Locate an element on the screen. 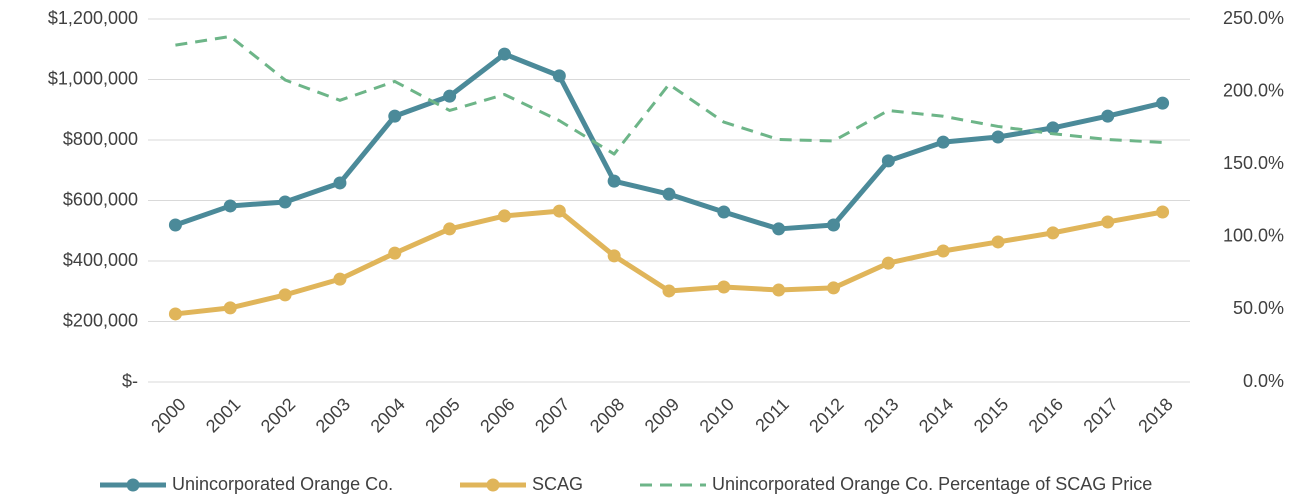  x-tick-label: 2001 is located at coordinates (223, 415).